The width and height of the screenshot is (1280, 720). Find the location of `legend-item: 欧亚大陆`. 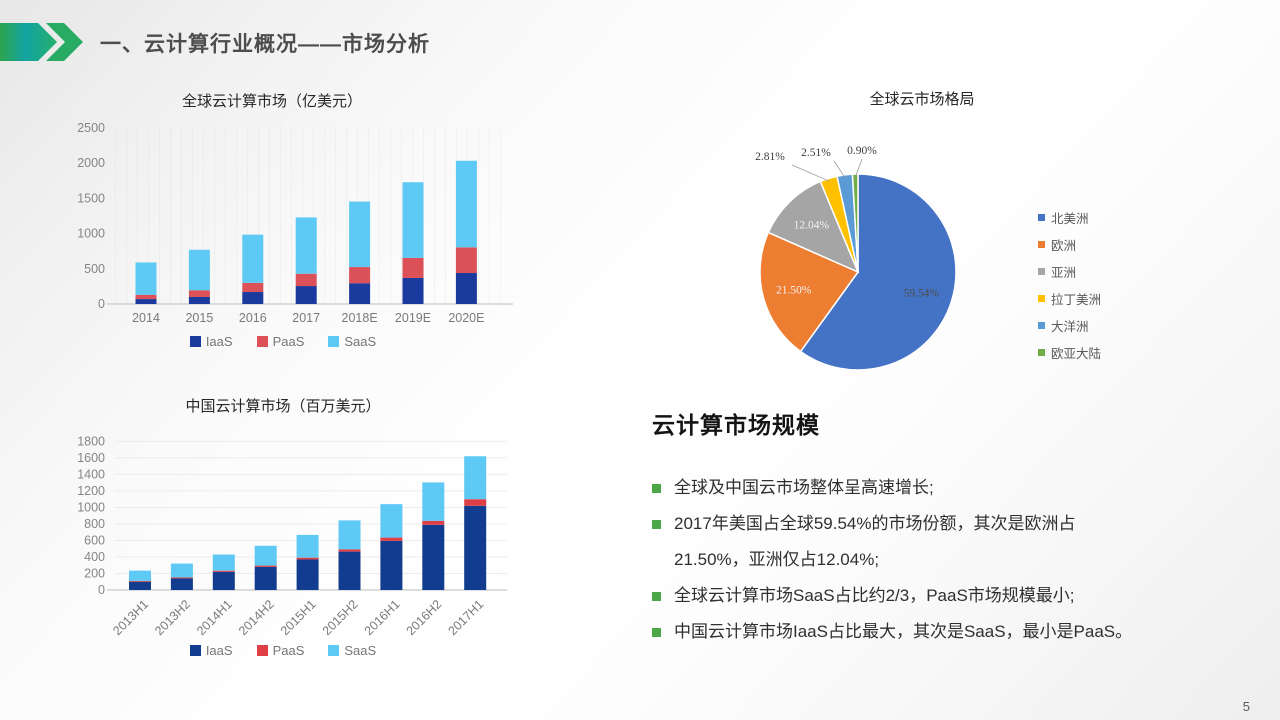

legend-item: 欧亚大陆 is located at coordinates (1069, 352).